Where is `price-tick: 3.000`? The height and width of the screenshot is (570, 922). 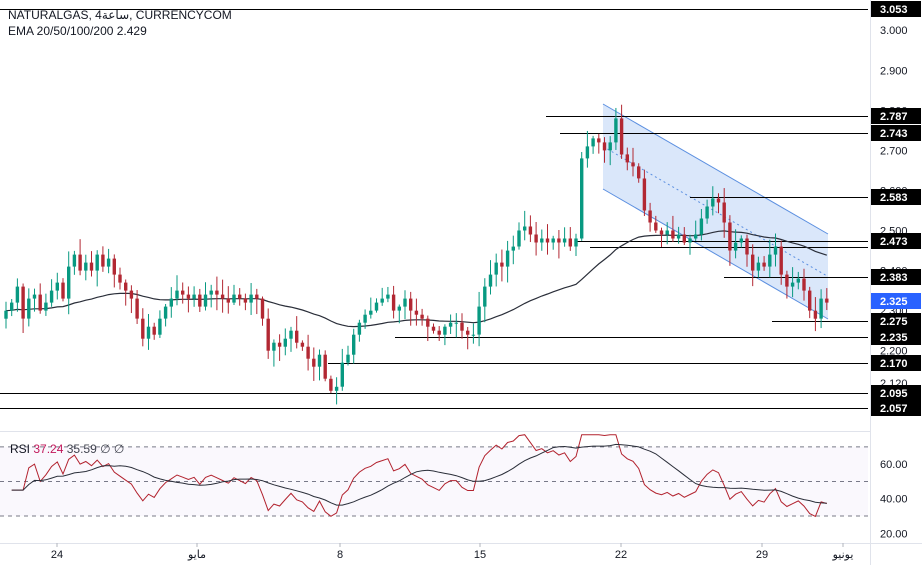 price-tick: 3.000 is located at coordinates (894, 31).